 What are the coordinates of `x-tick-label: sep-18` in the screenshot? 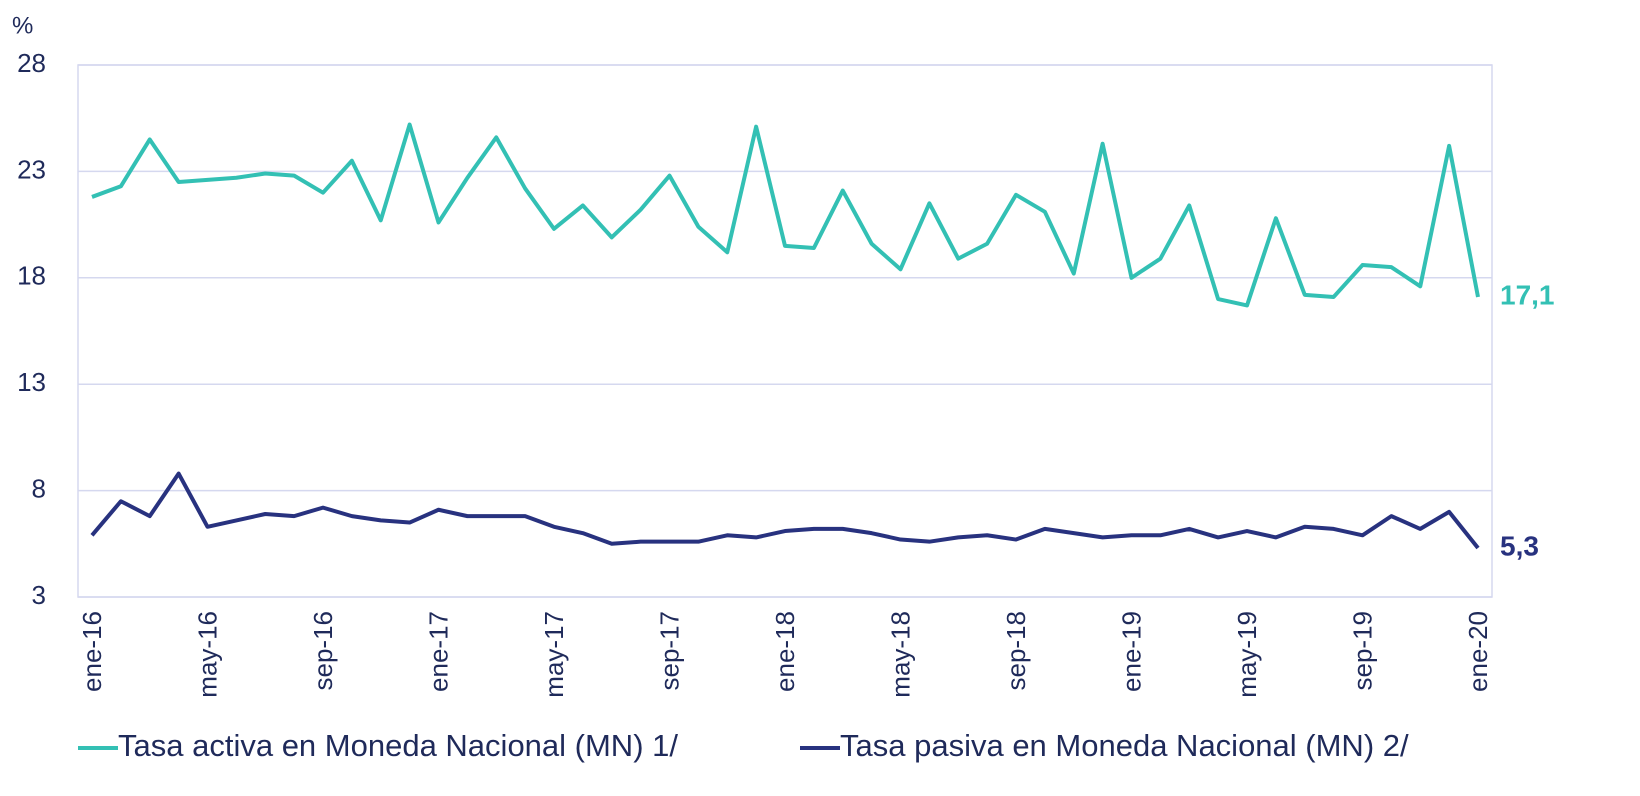 It's located at (1016, 651).